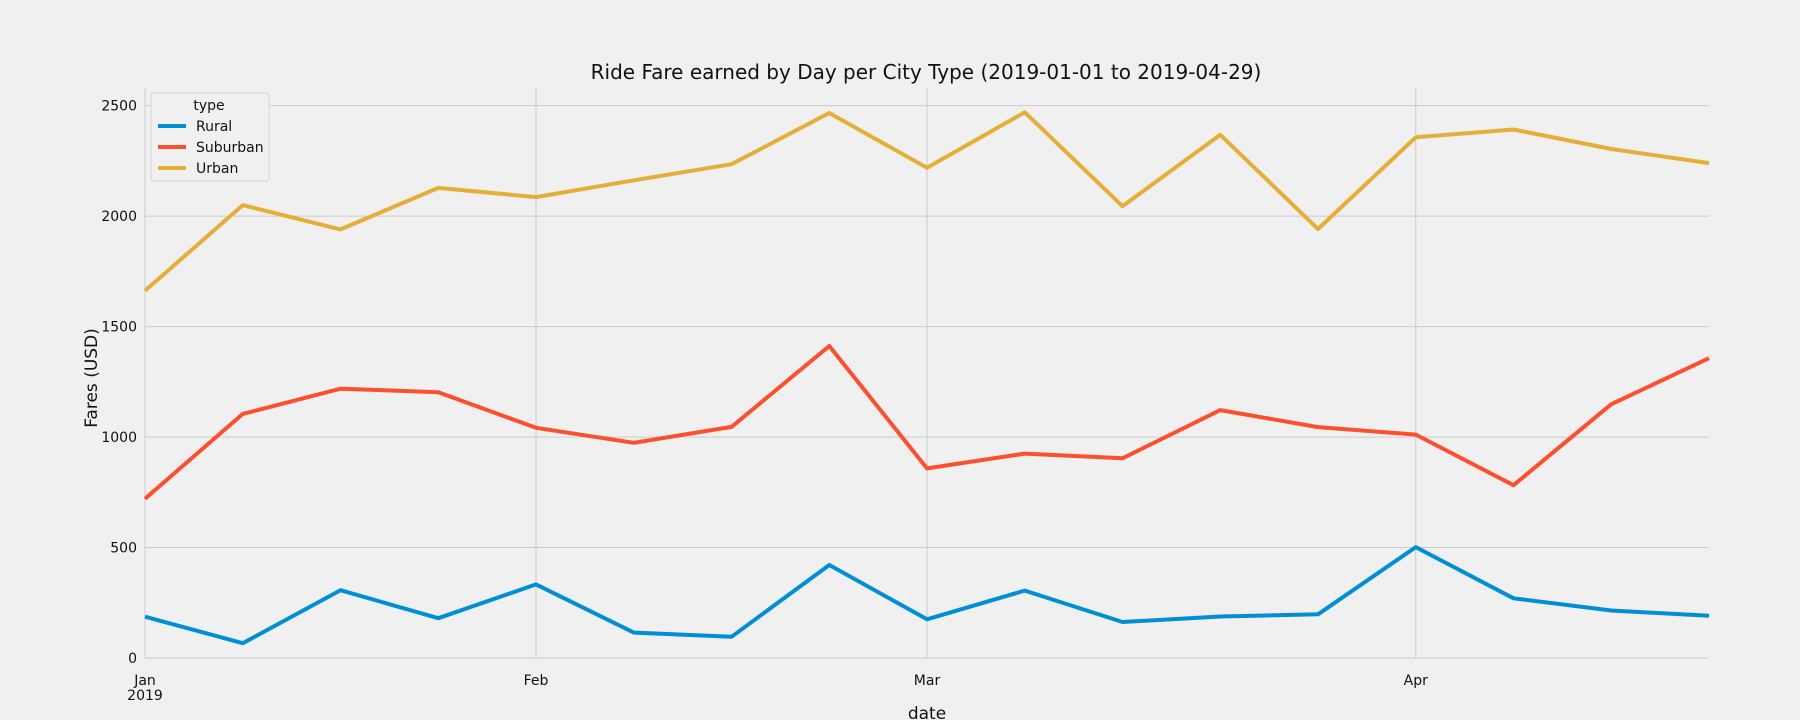 Image resolution: width=1800 pixels, height=720 pixels. Describe the element at coordinates (230, 148) in the screenshot. I see `legend-label-suburban: Suburban` at that location.